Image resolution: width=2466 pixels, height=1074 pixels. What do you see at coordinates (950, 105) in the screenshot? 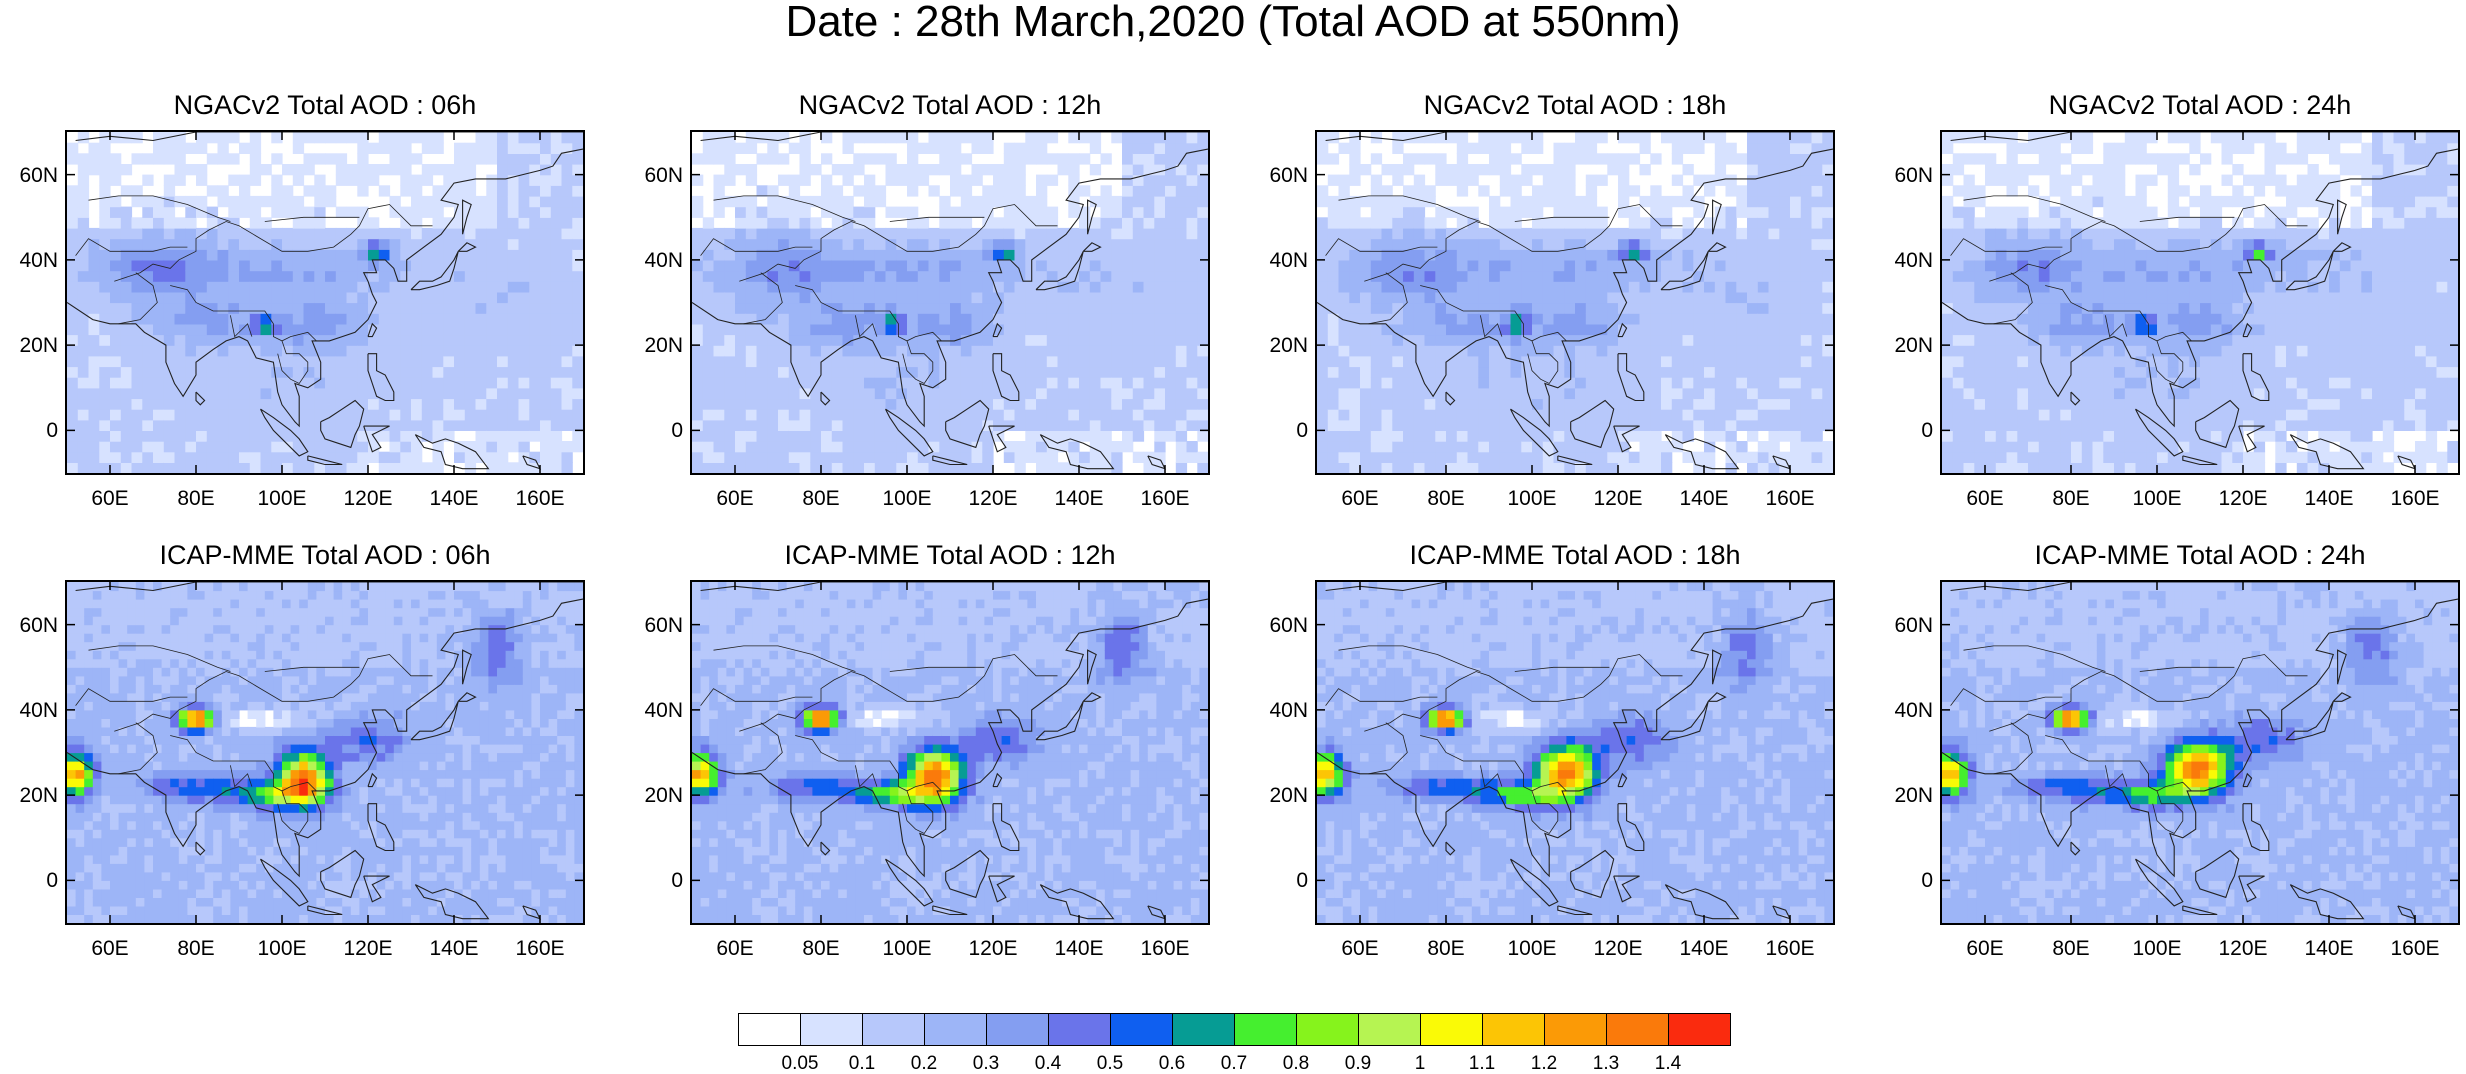
I see `panel-title: NGACv2 Total AOD : 12h` at bounding box center [950, 105].